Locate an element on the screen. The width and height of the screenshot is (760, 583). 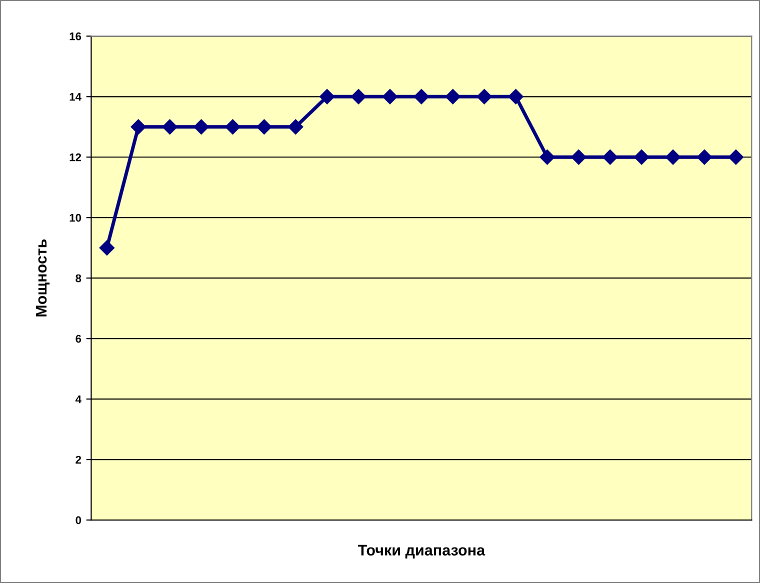
y-tick-label: 0 is located at coordinates (79, 520).